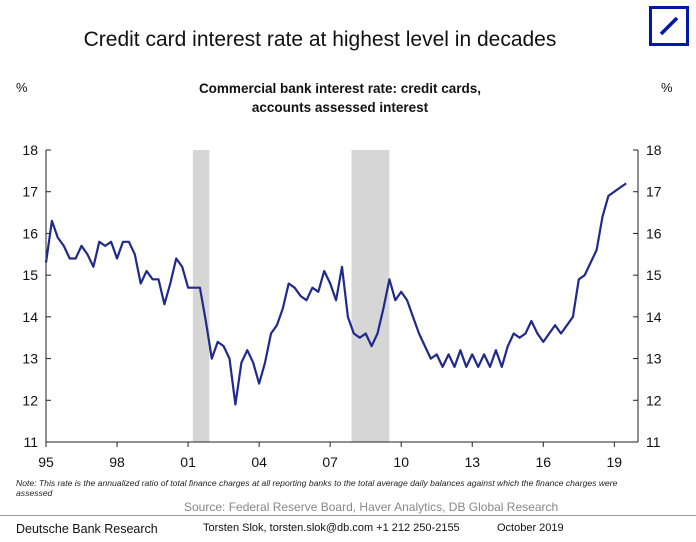  What do you see at coordinates (30, 150) in the screenshot?
I see `y-tick-label-left: 18` at bounding box center [30, 150].